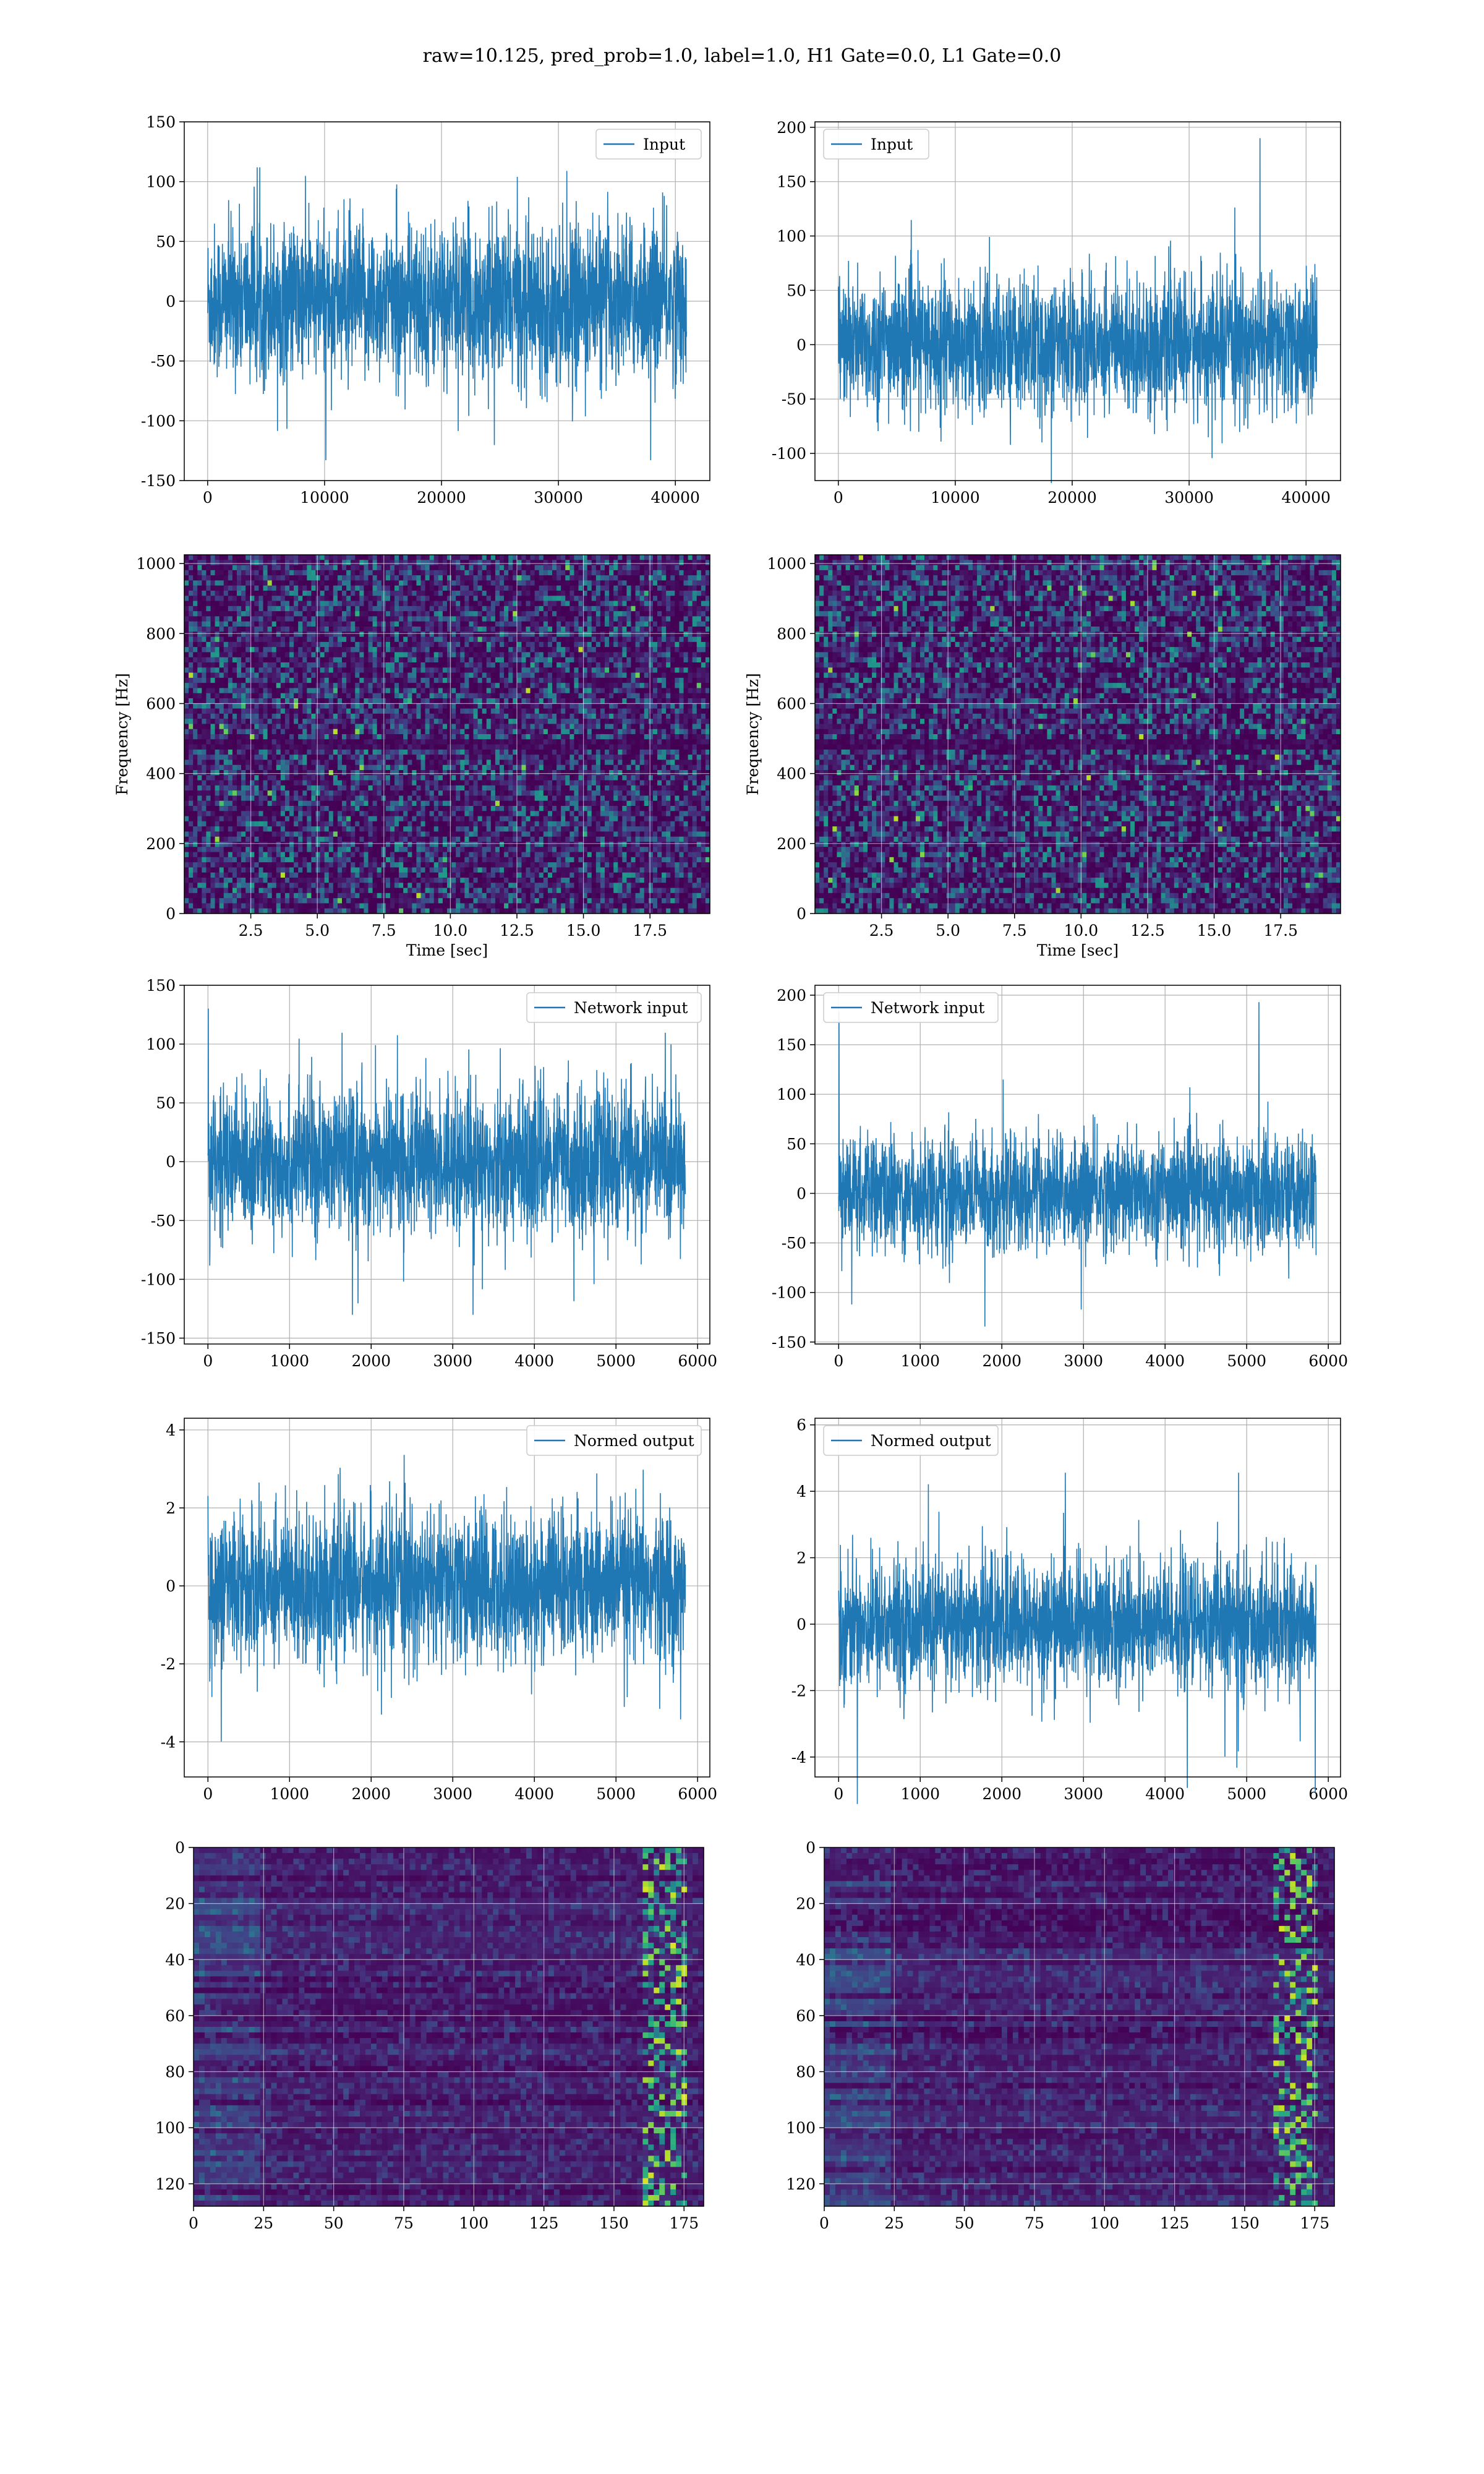 The width and height of the screenshot is (1484, 2474). I want to click on y-tick-label: 1000, so click(156, 564).